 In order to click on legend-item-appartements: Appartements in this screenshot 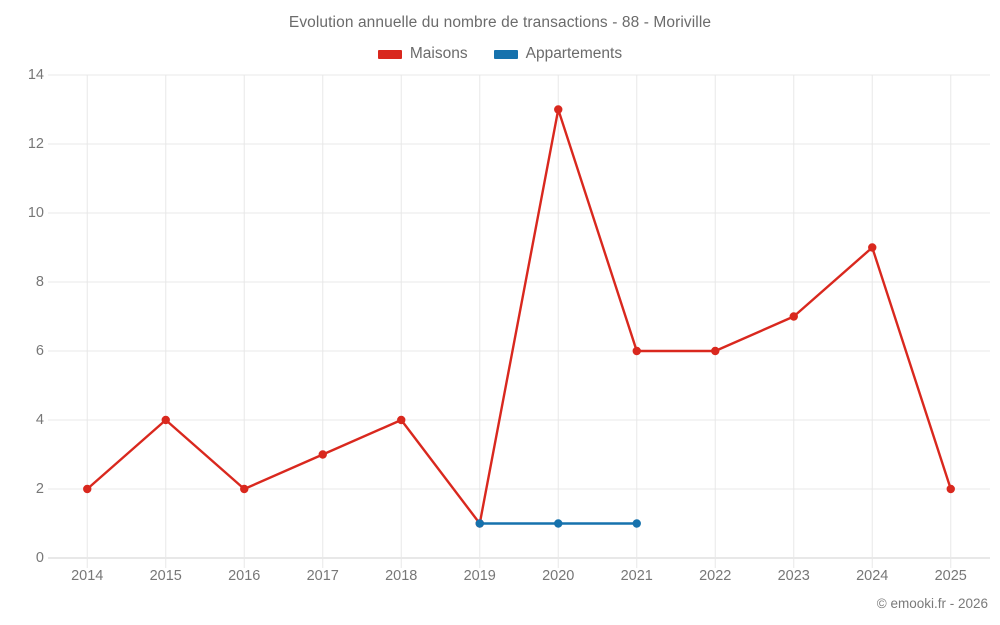, I will do `click(558, 54)`.